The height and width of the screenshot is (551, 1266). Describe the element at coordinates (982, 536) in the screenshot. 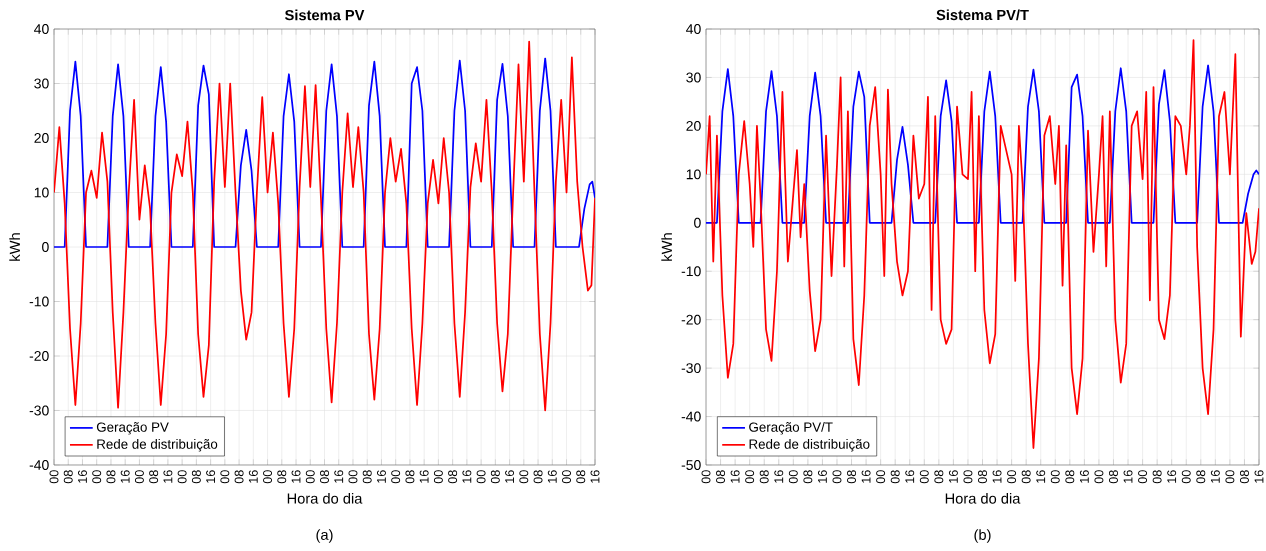

I see `text: (b)` at that location.